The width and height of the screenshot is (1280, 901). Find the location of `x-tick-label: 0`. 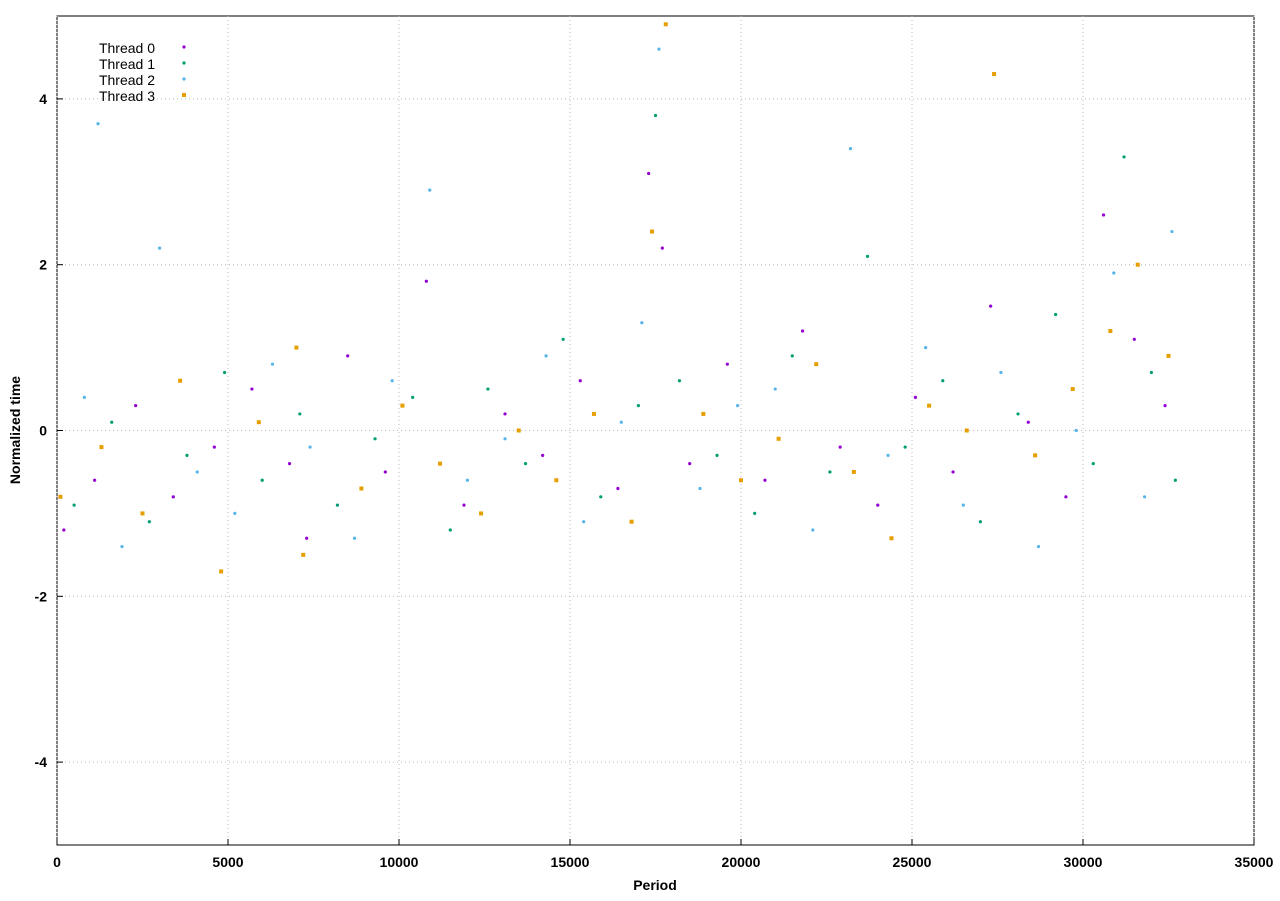

x-tick-label: 0 is located at coordinates (57, 862).